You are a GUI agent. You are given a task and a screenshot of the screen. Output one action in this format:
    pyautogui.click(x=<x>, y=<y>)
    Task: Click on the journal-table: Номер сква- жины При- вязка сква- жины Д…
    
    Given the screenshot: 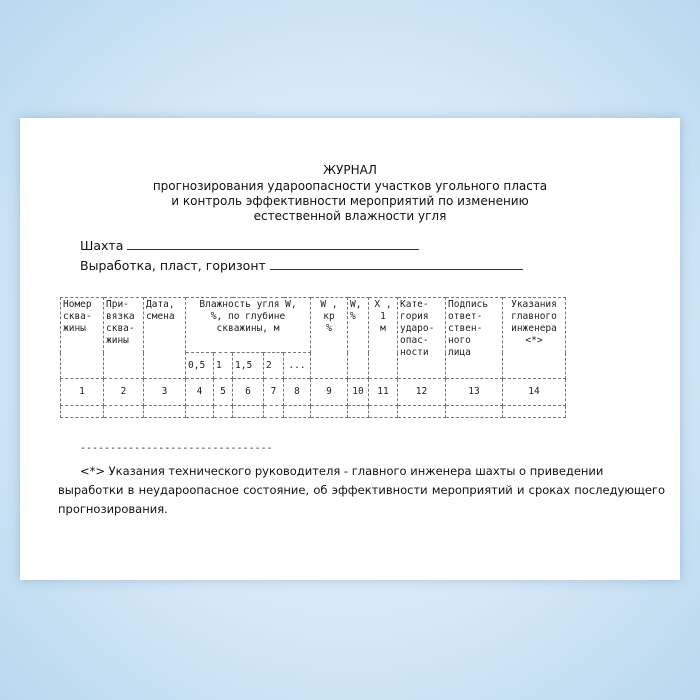 What is the action you would take?
    pyautogui.click(x=313, y=357)
    